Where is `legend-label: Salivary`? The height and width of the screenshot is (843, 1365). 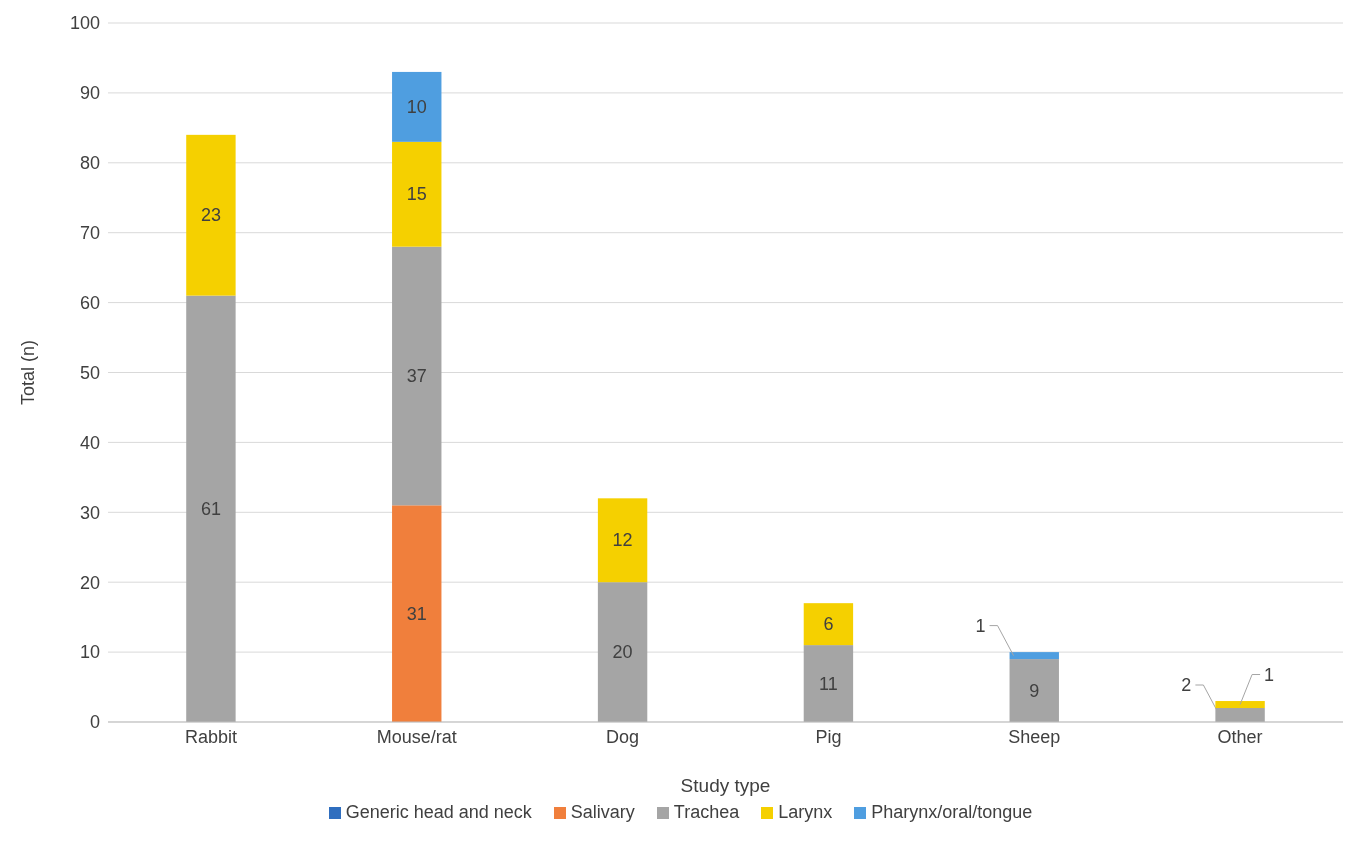 legend-label: Salivary is located at coordinates (602, 812).